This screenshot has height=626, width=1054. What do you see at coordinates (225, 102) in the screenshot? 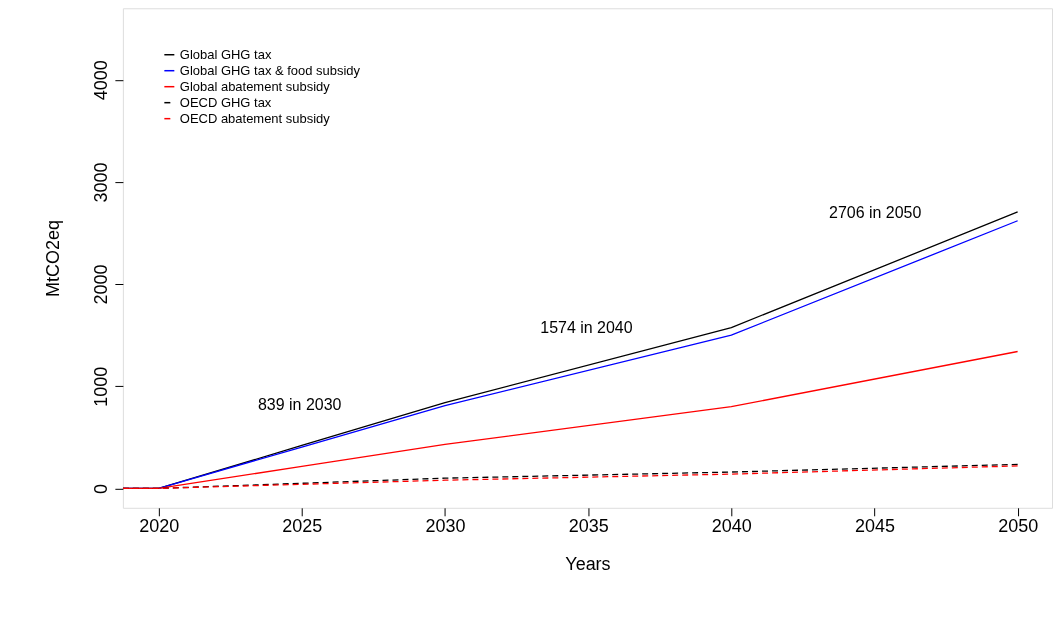
I see `legend-label: OECD GHG tax` at bounding box center [225, 102].